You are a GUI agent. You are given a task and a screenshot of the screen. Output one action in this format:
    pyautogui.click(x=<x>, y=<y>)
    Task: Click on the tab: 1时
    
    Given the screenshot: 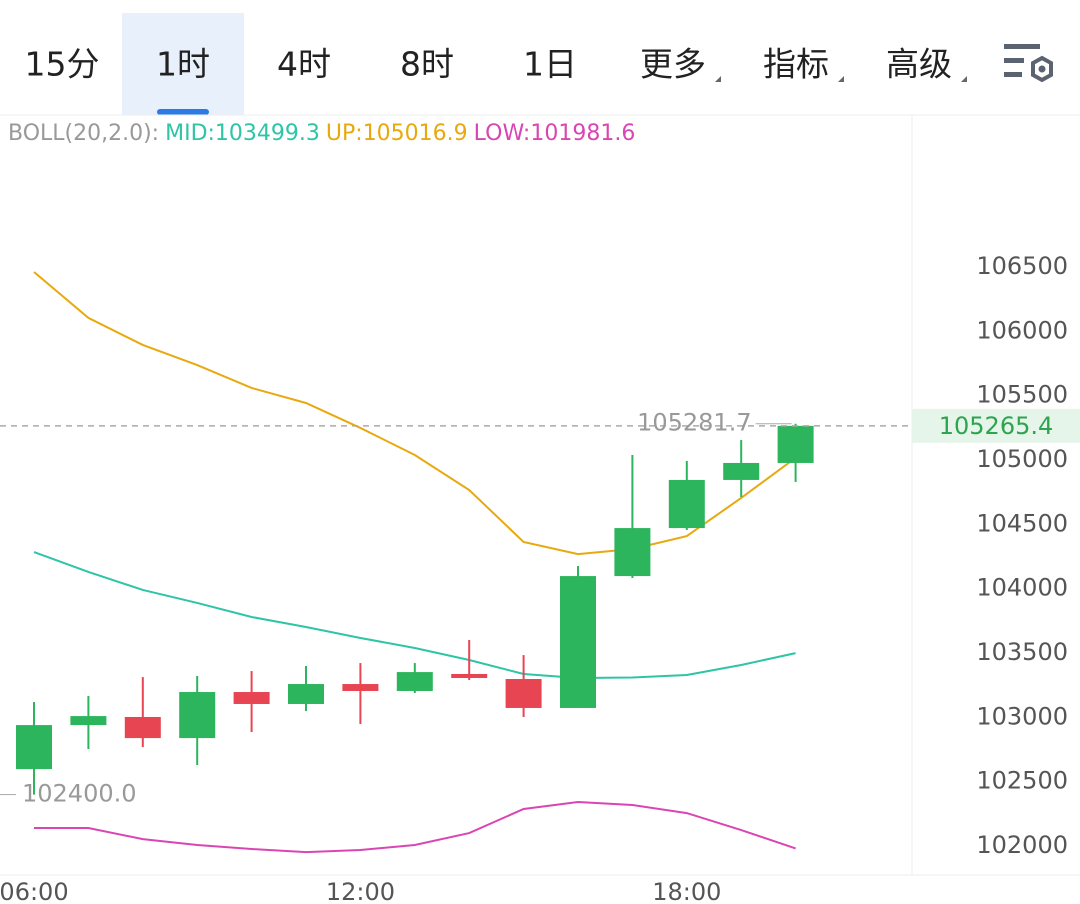 What is the action you would take?
    pyautogui.click(x=183, y=64)
    